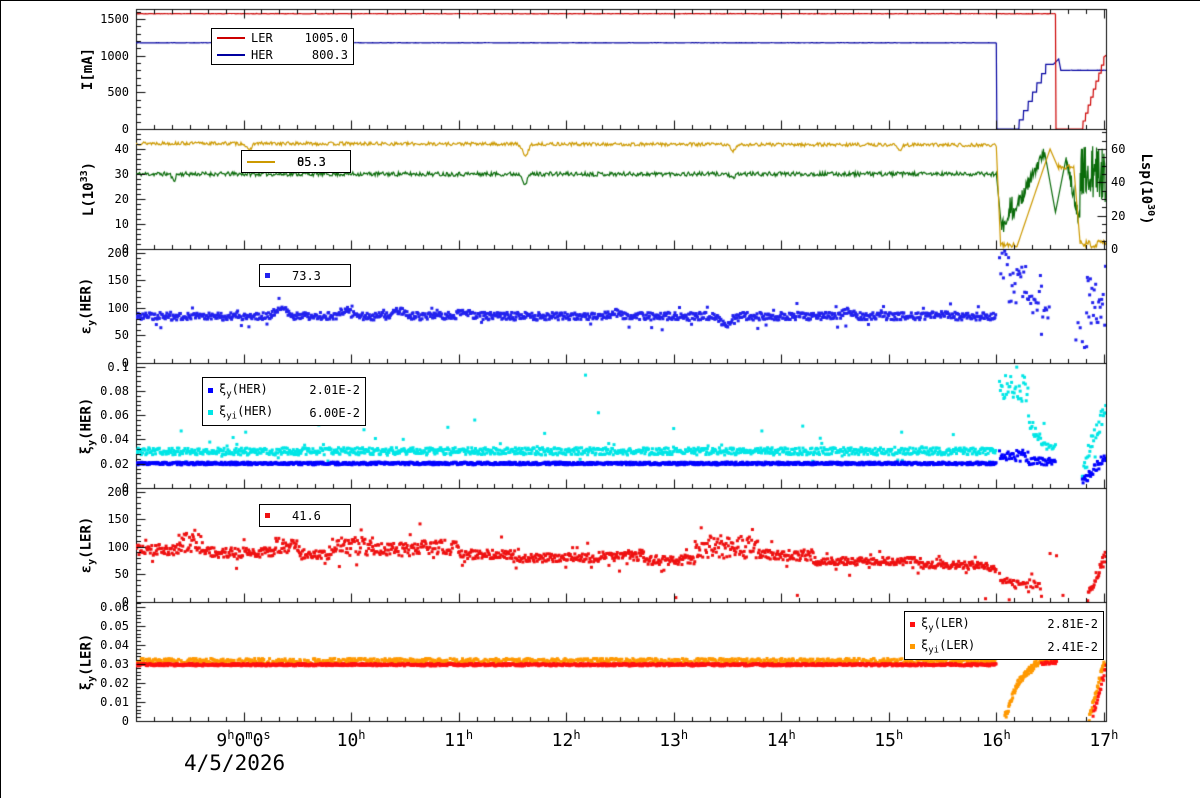 Image resolution: width=1200 pixels, height=798 pixels. I want to click on y-tick-label: 0.03, so click(114, 663).